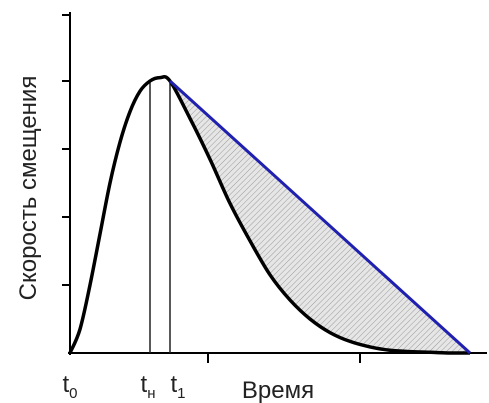  I want to click on marker-label-1: tн, so click(148, 386).